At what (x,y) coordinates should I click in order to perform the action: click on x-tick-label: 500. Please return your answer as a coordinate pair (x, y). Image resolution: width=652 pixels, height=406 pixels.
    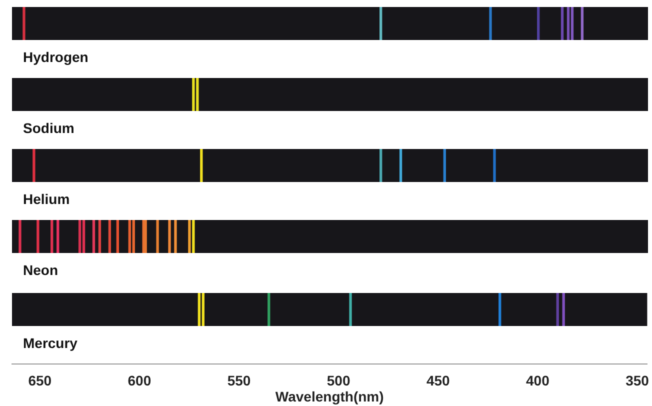
    Looking at the image, I should click on (338, 380).